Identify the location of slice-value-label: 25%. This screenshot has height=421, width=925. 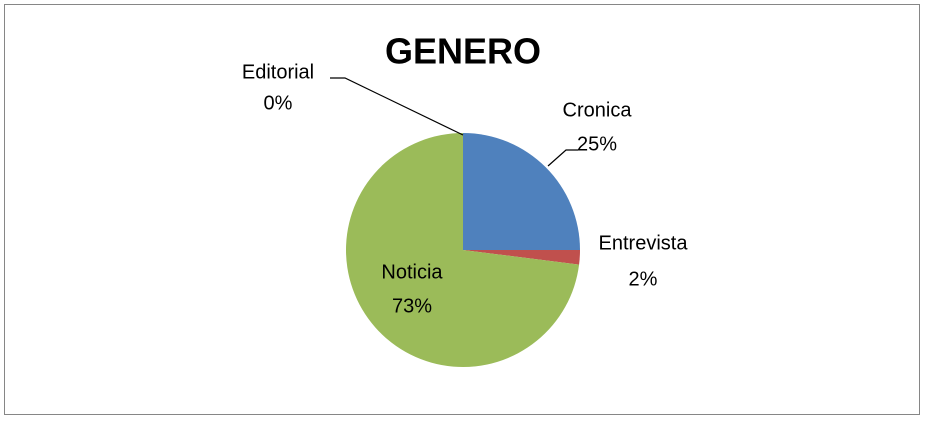
(597, 144).